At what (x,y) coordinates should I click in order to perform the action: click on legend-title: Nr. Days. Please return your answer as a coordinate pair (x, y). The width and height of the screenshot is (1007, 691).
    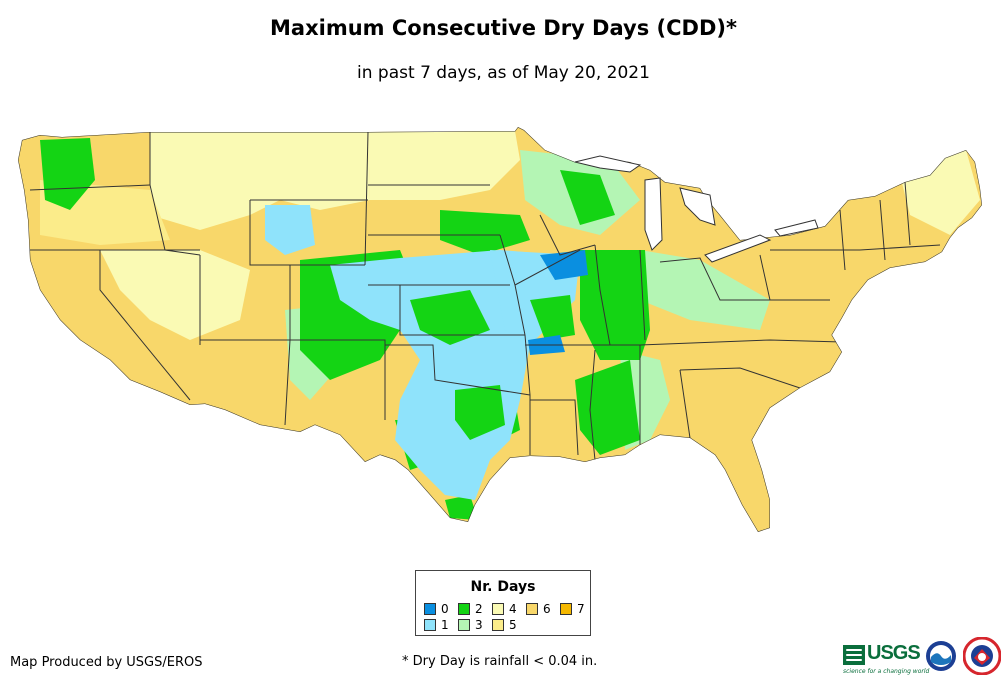
    Looking at the image, I should click on (503, 587).